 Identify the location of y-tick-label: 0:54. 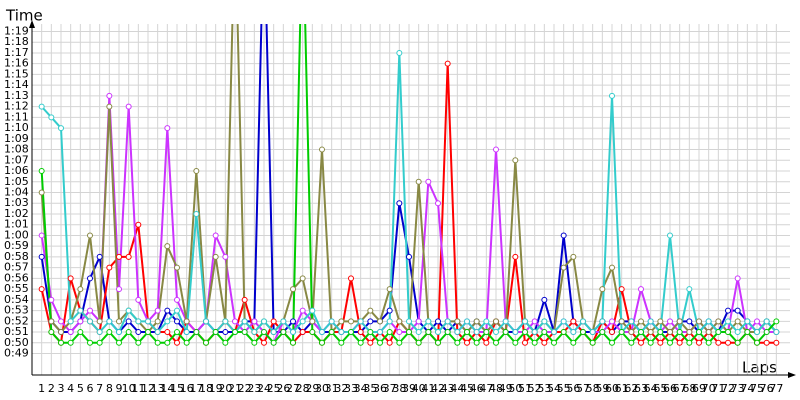
(16, 299).